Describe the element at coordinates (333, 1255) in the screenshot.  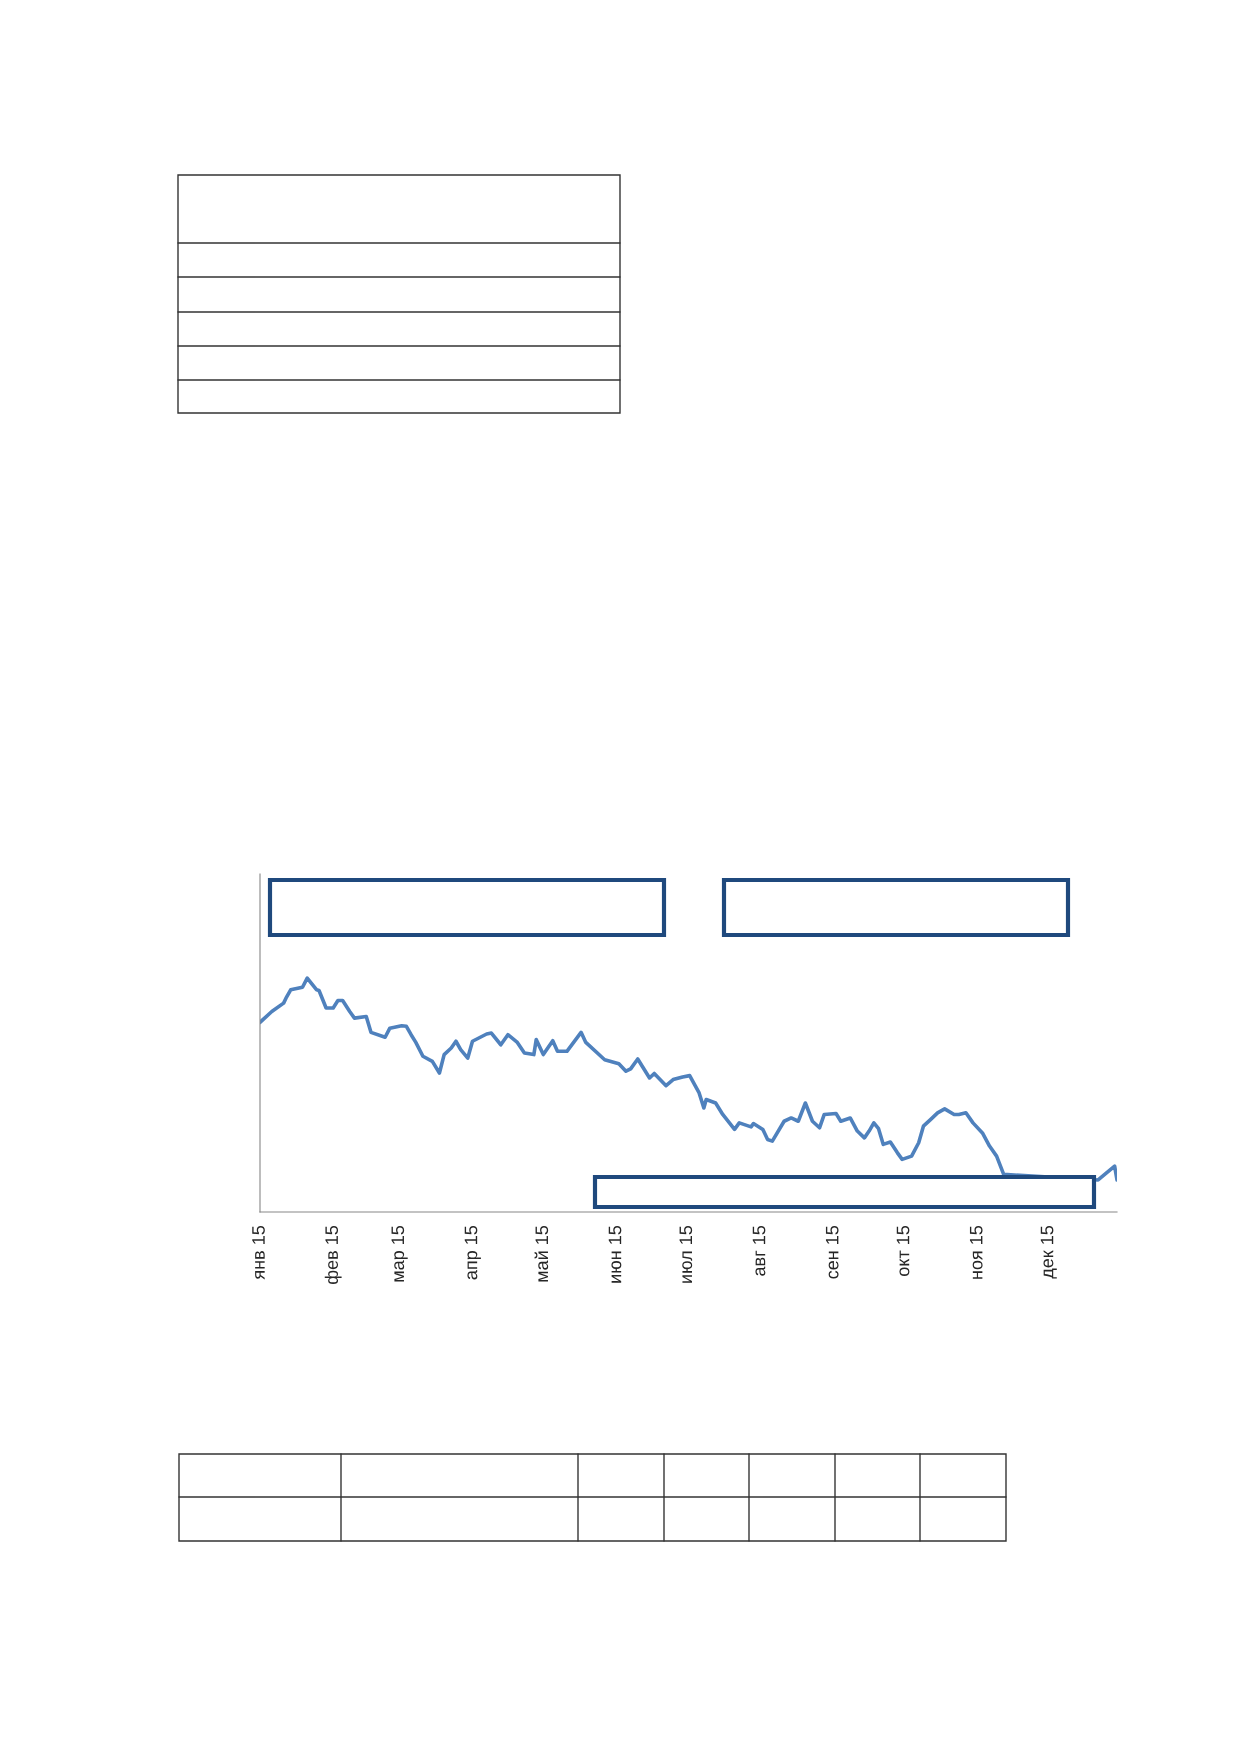
I see `x-tick-label: фев 15` at that location.